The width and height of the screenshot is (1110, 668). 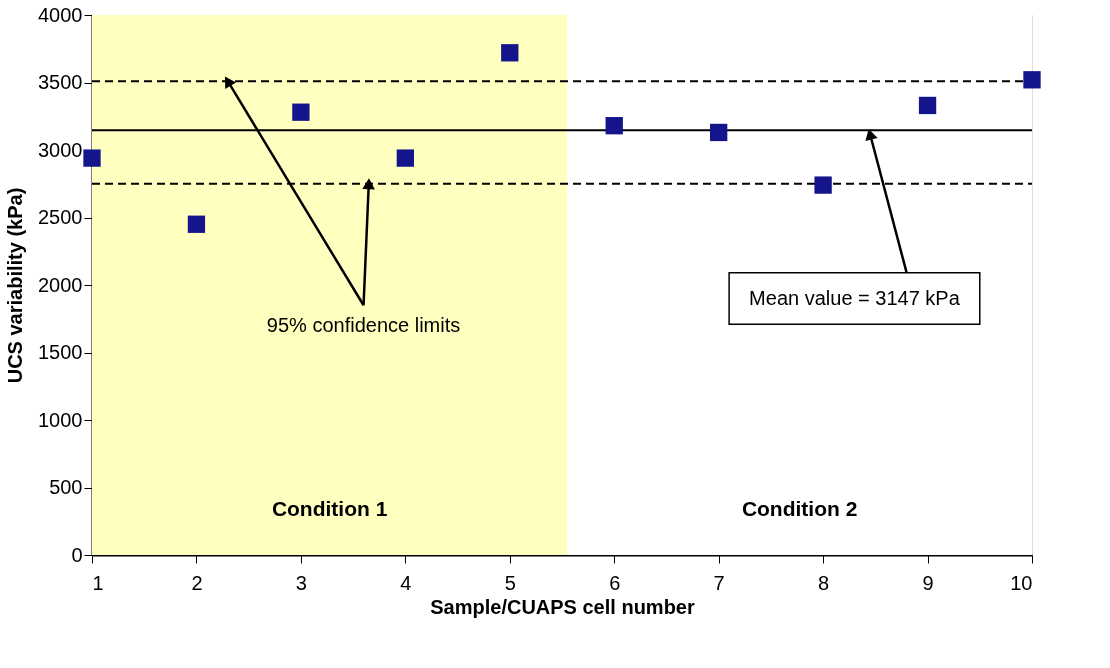 I want to click on x-tick-label: 1, so click(x=98, y=582).